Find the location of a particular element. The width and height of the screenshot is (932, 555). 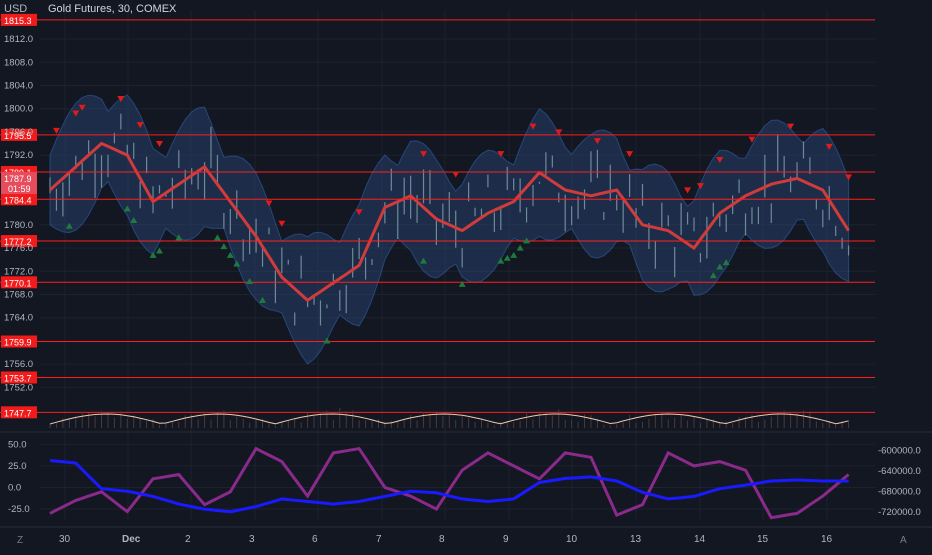

level-label: 1795.5 is located at coordinates (18, 136).